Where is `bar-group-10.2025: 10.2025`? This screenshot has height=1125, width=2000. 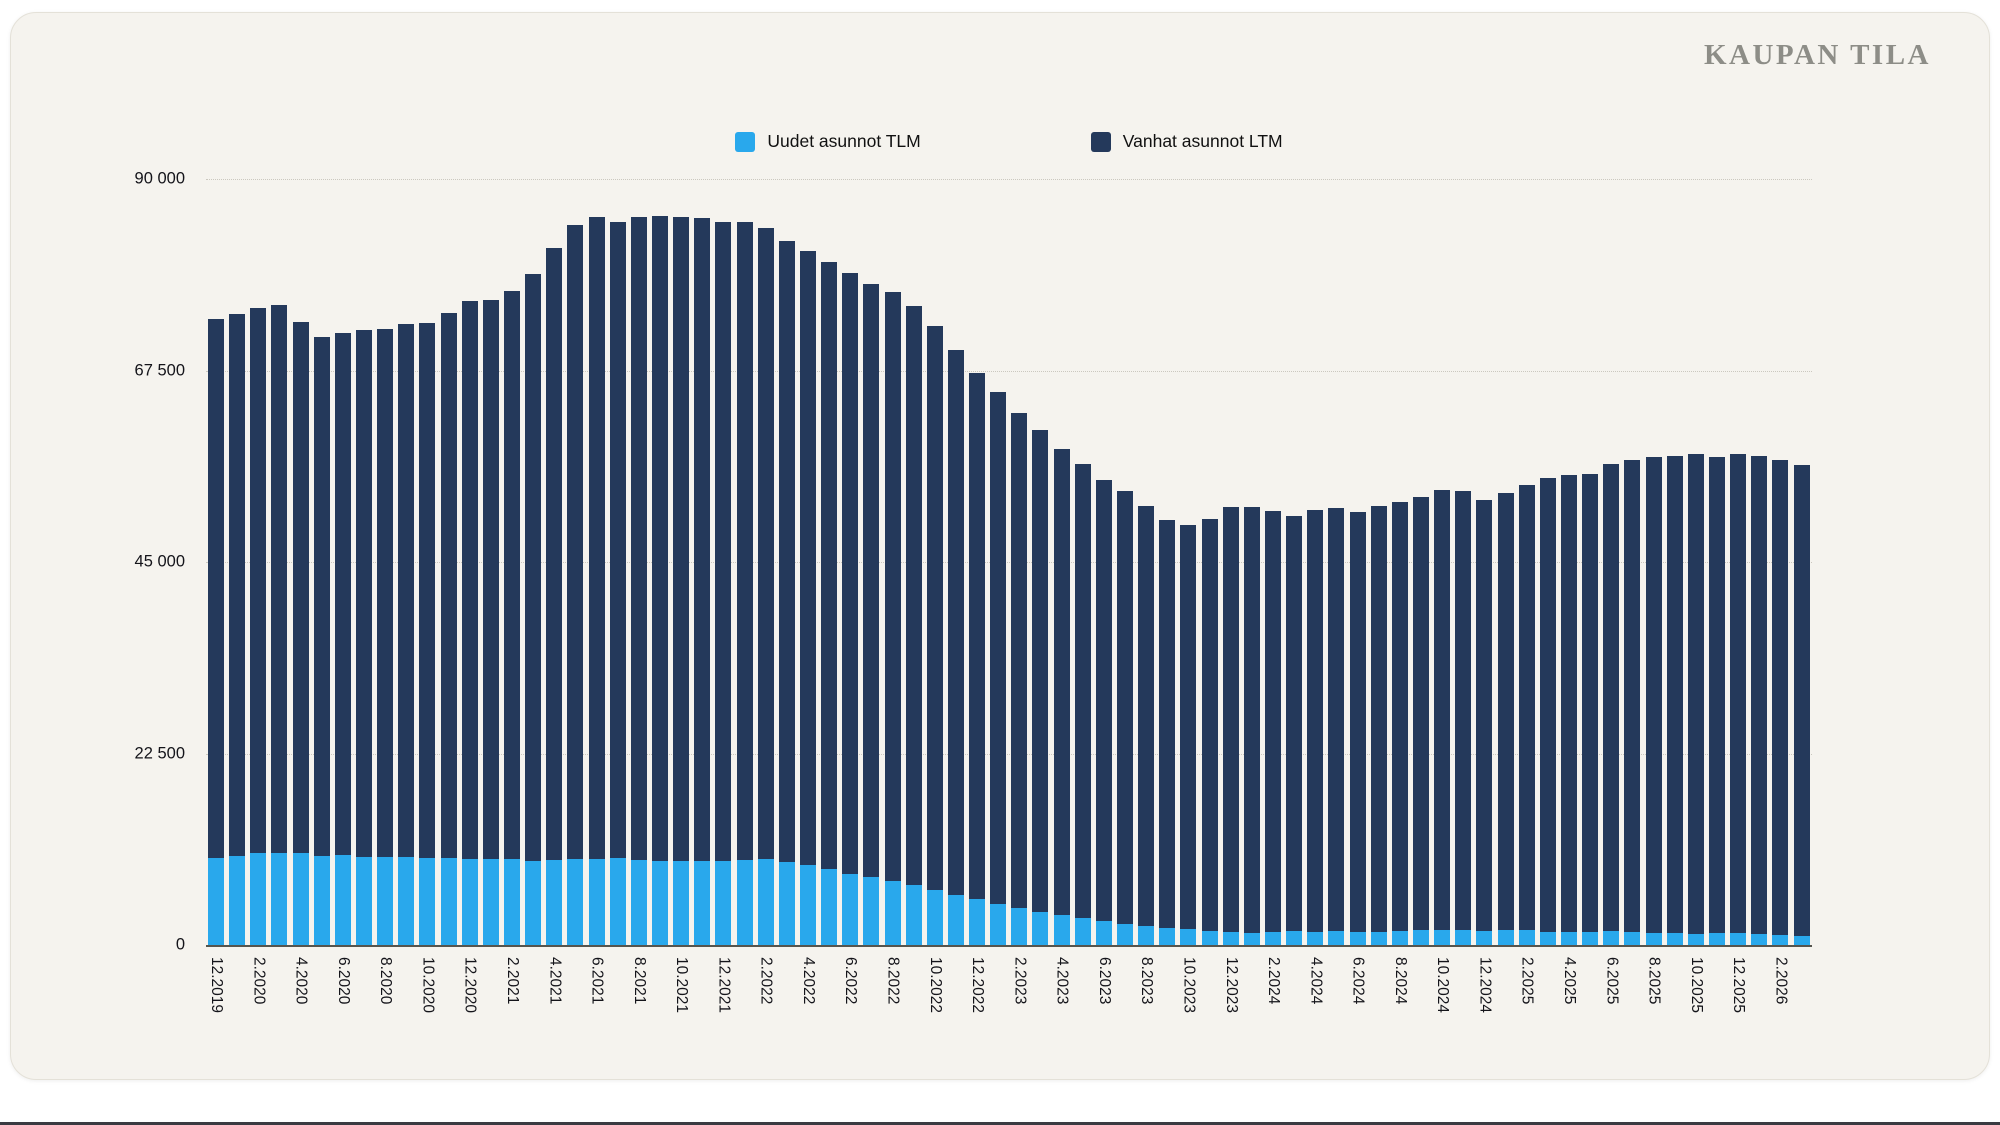 bar-group-10.2025: 10.2025 is located at coordinates (1696, 596).